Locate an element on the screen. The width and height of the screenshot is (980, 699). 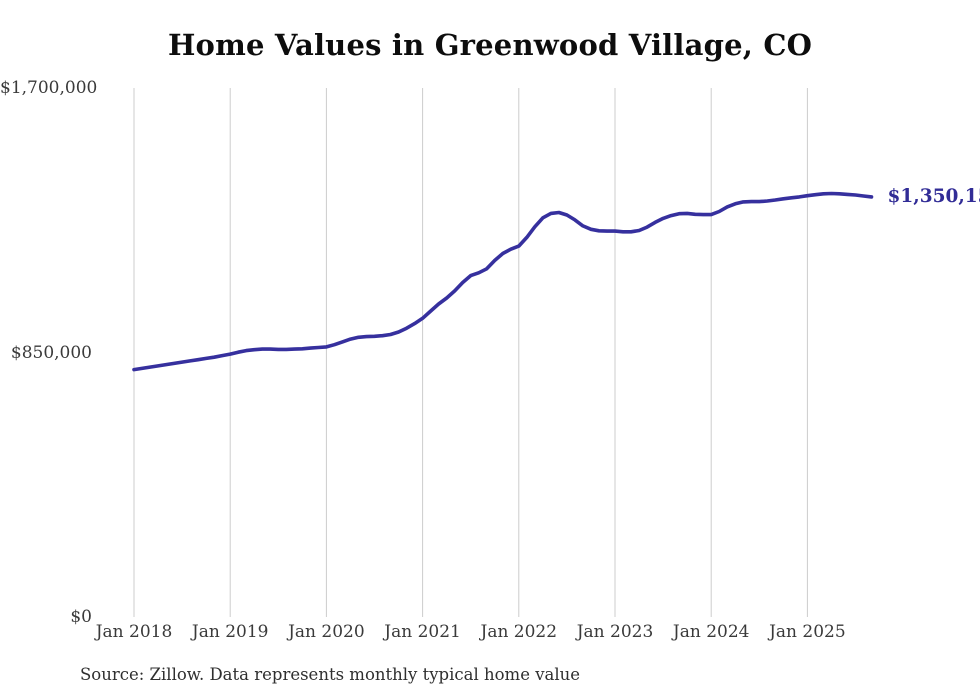
x-axis-tick-label: Jan 2018 is located at coordinates (134, 632).